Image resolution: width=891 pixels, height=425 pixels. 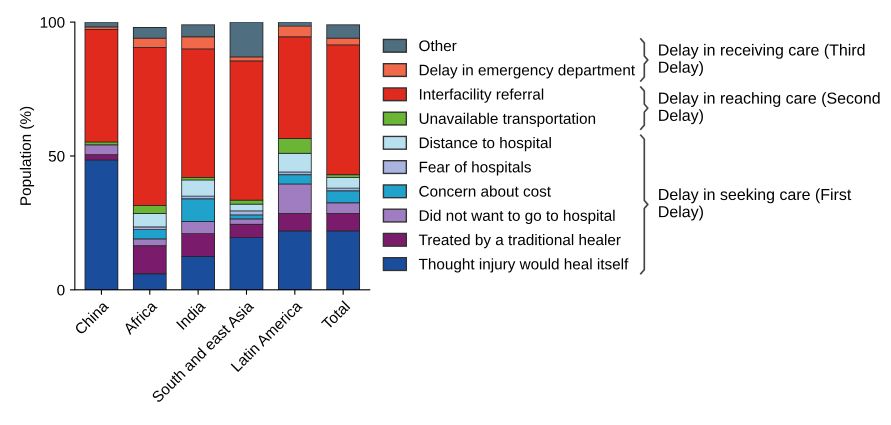 I want to click on legend-label: Thought injury would heal itself, so click(x=523, y=265).